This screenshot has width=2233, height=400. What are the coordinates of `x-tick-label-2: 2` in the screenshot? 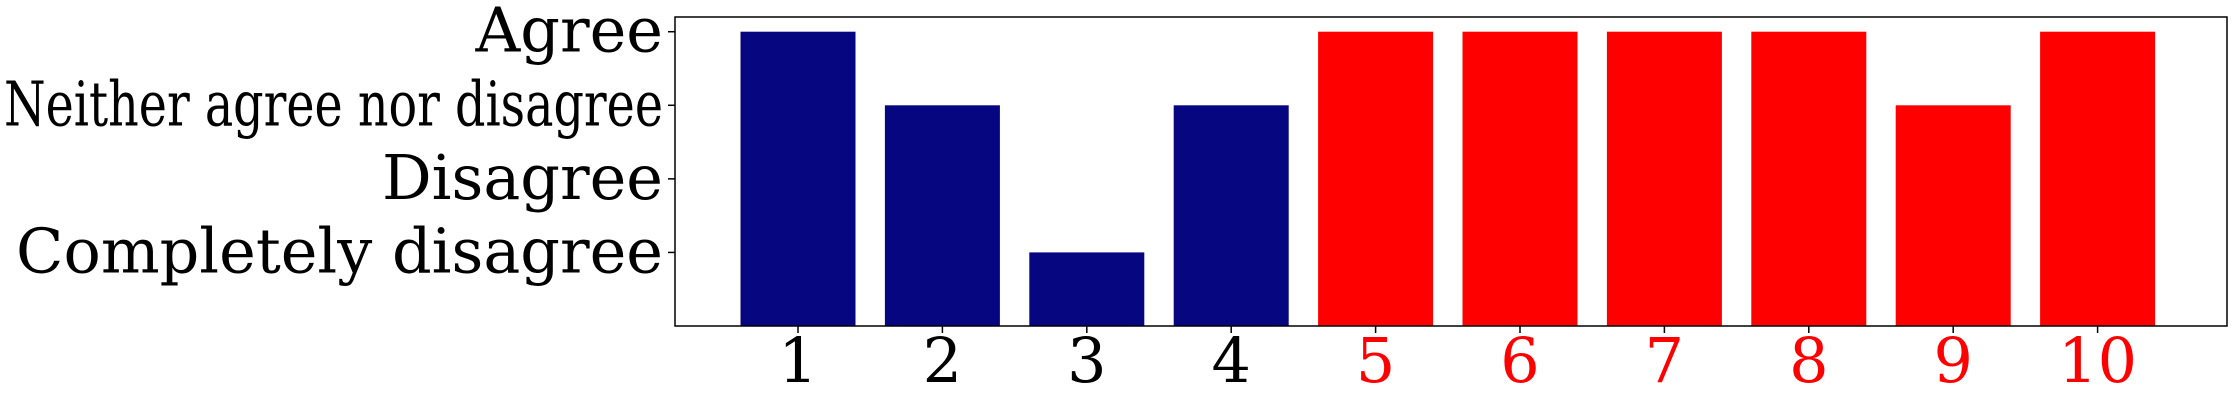 It's located at (942, 360).